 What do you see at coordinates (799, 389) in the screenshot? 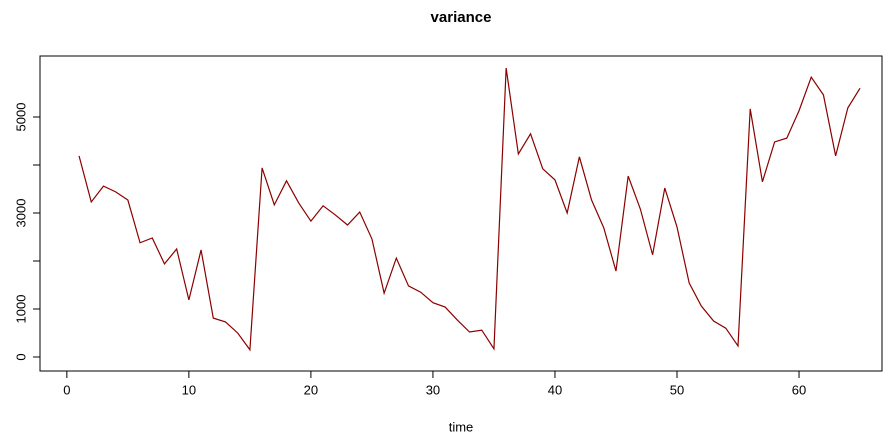
I see `x-tick-label: 60` at bounding box center [799, 389].